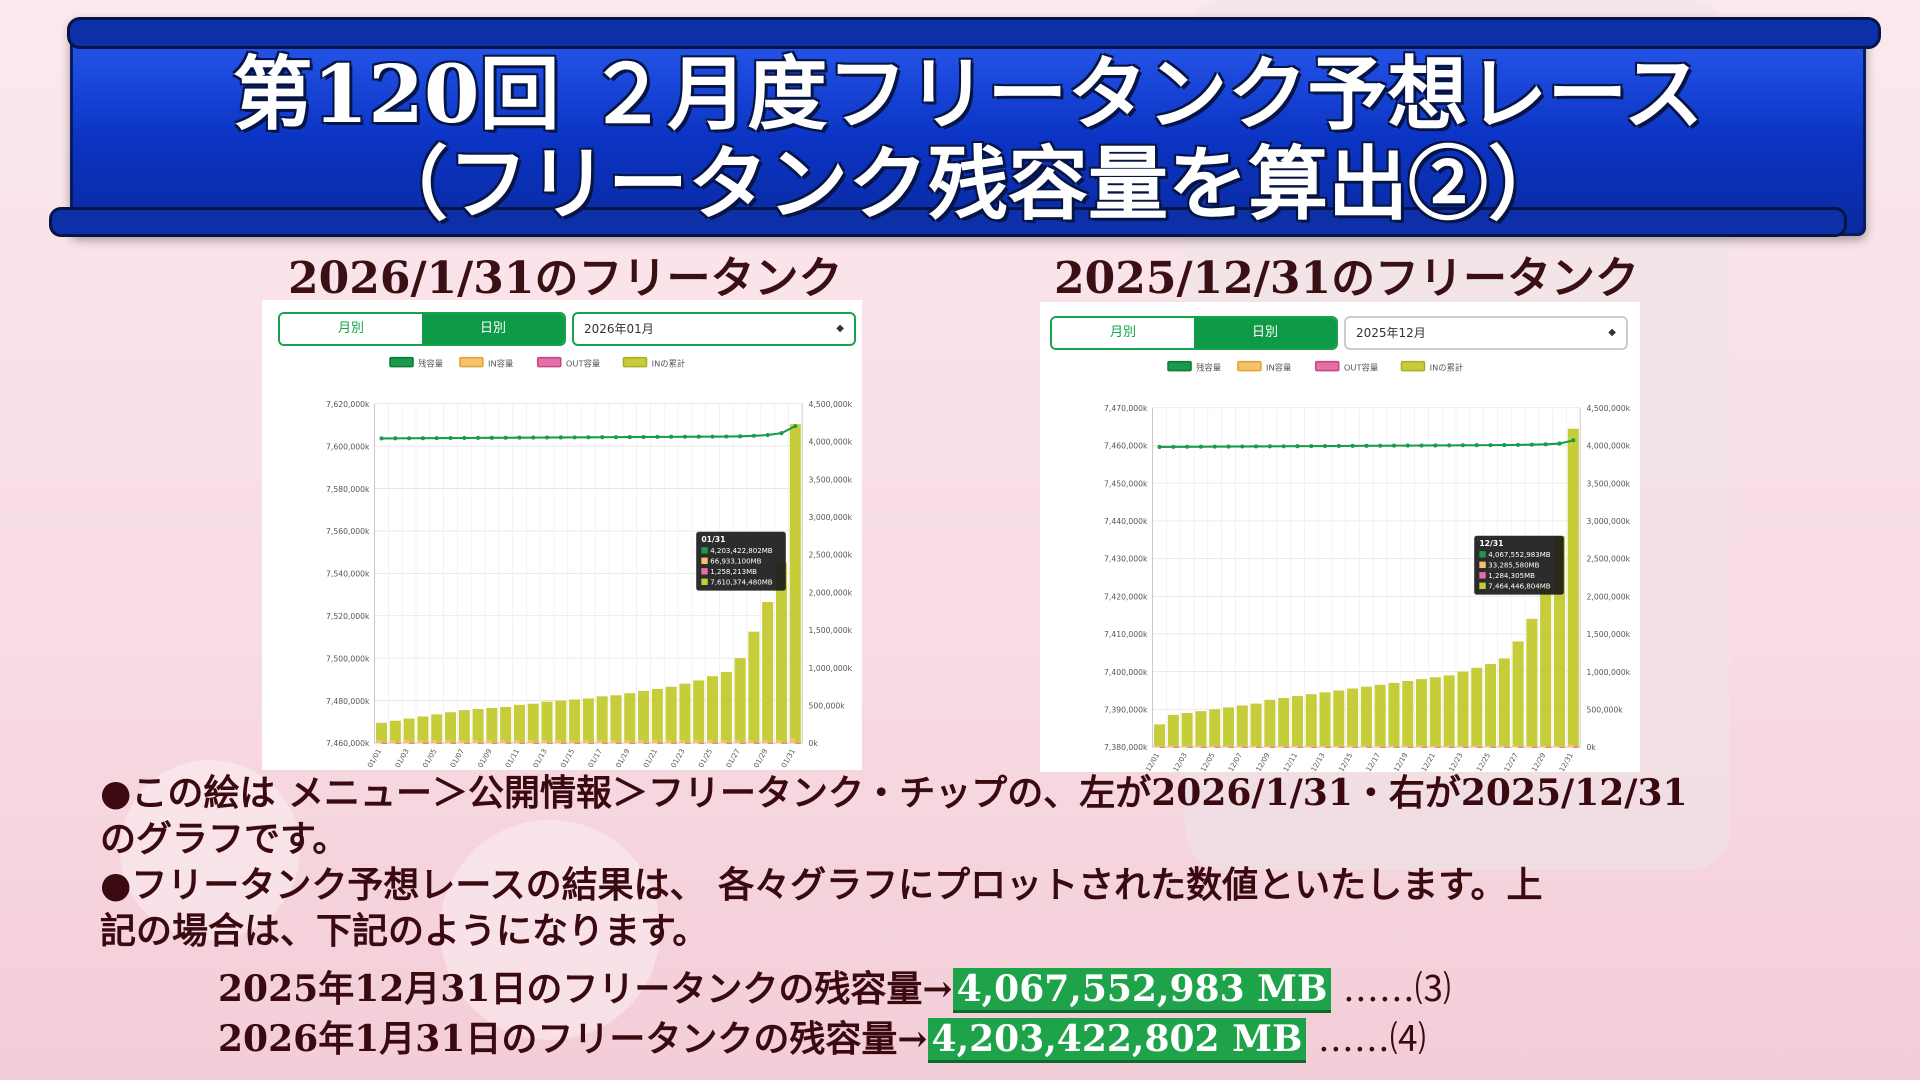  What do you see at coordinates (619, 329) in the screenshot?
I see `left-month-select-value: 2026年01月` at bounding box center [619, 329].